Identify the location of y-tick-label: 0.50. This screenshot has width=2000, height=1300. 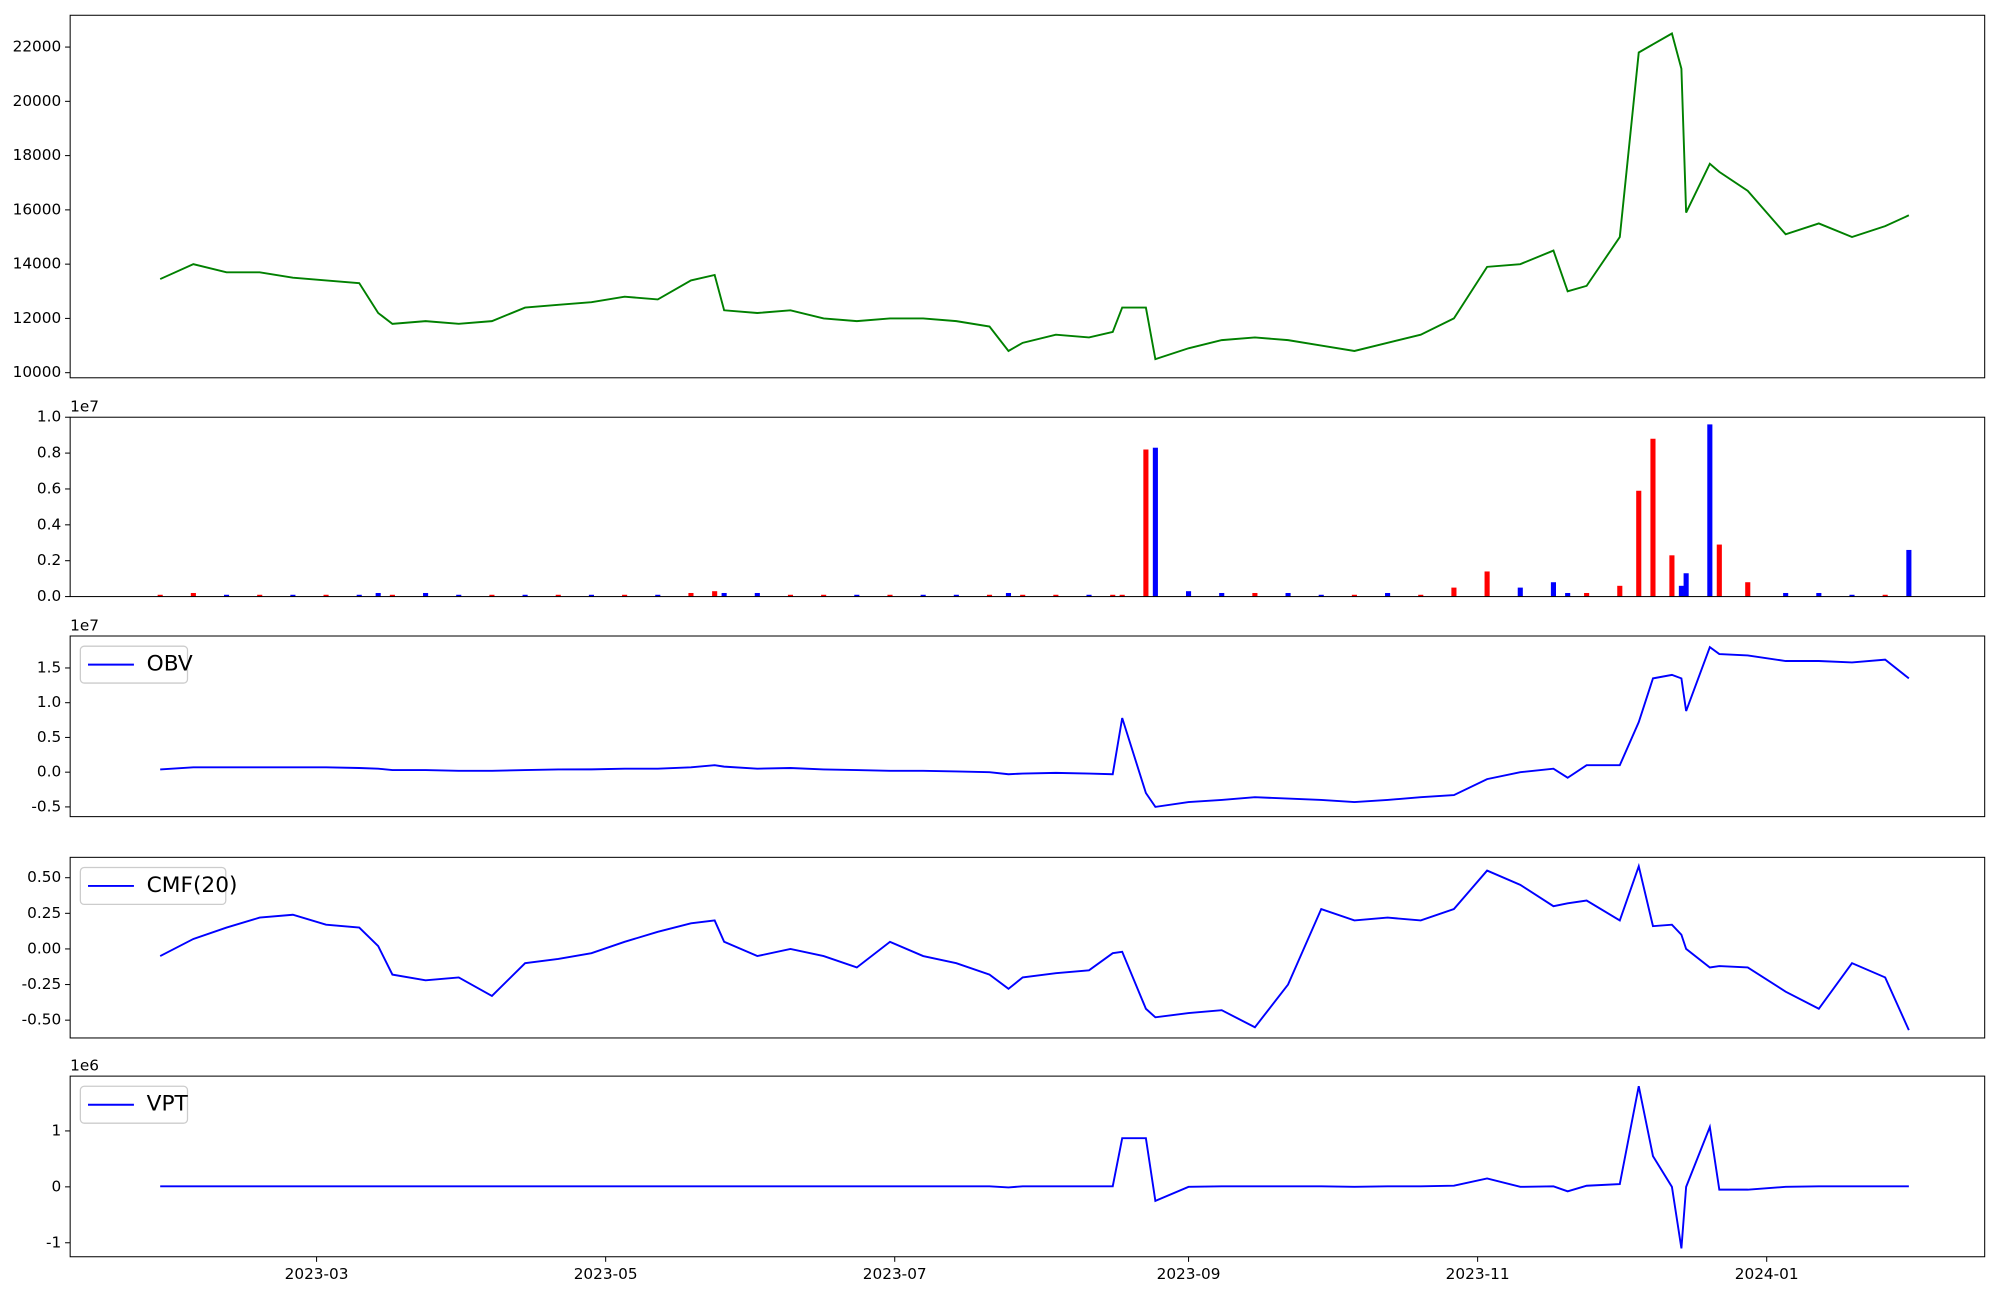
(44, 877).